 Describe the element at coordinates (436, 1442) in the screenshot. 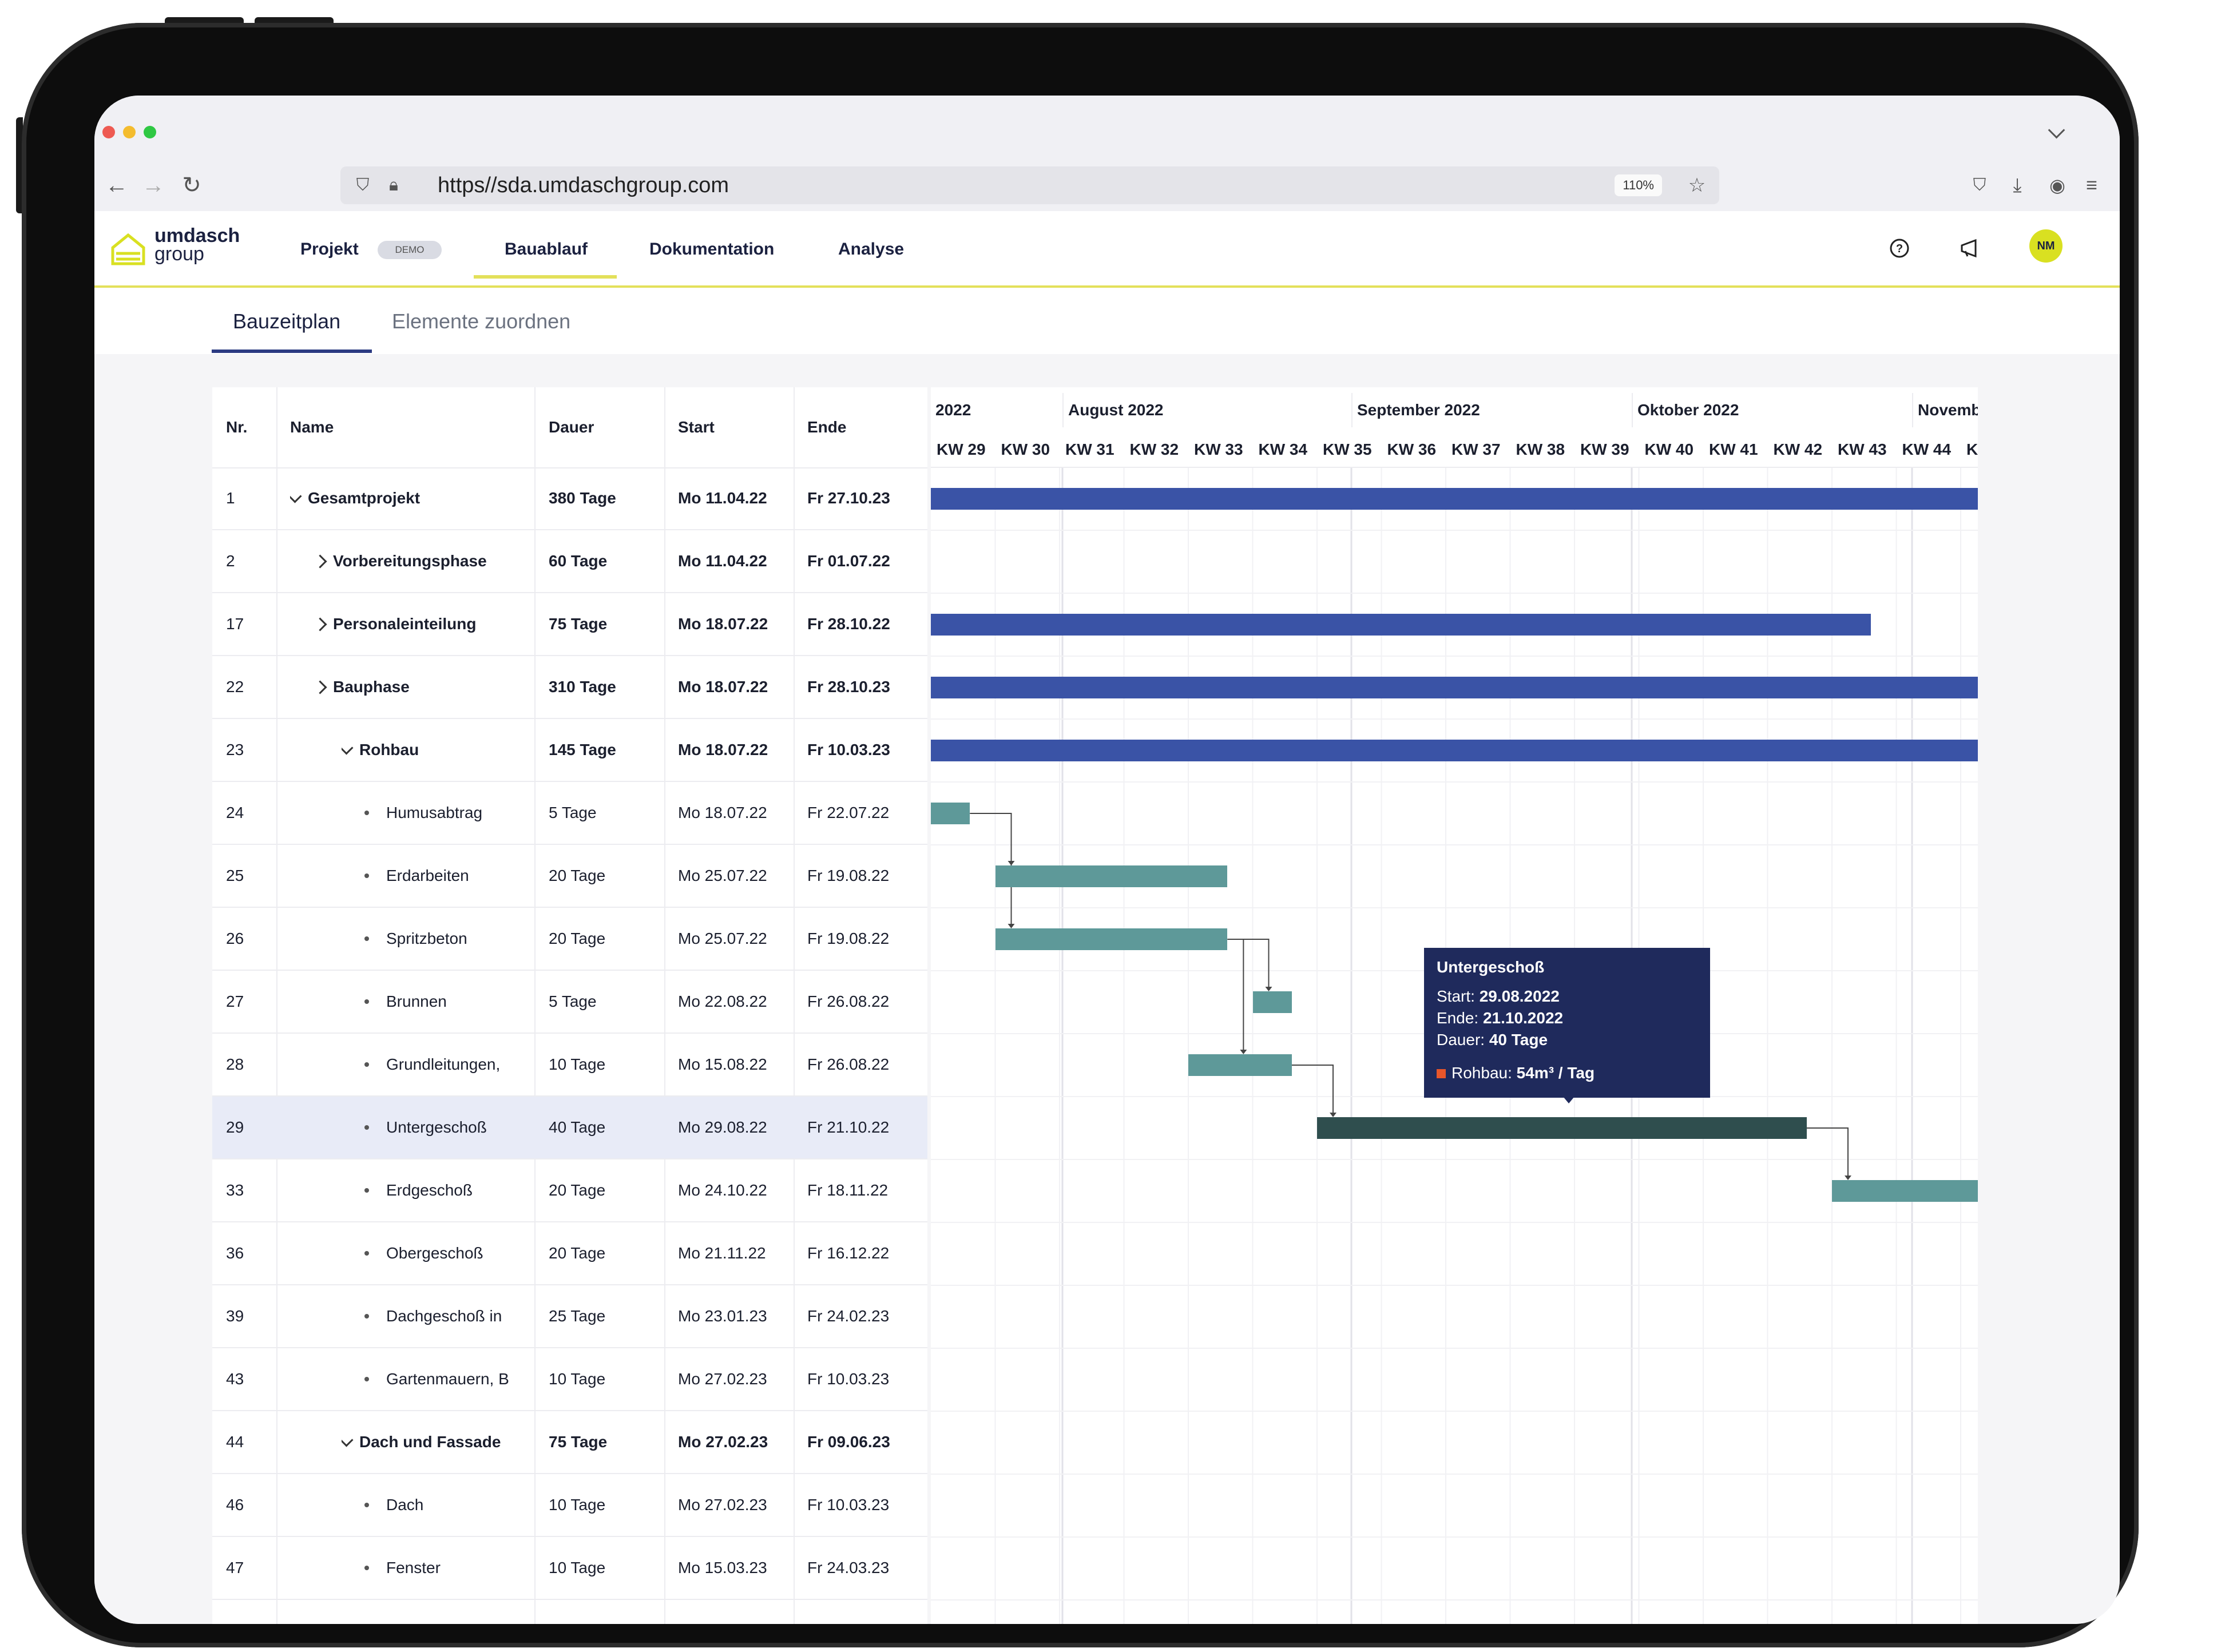

I see `cell-name: Dach und Fassade` at that location.